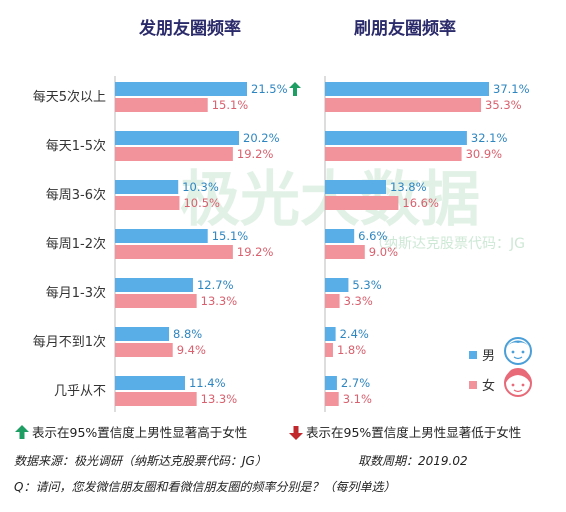 This screenshot has height=512, width=566. Describe the element at coordinates (80, 391) in the screenshot. I see `category-label: 几乎从不` at that location.